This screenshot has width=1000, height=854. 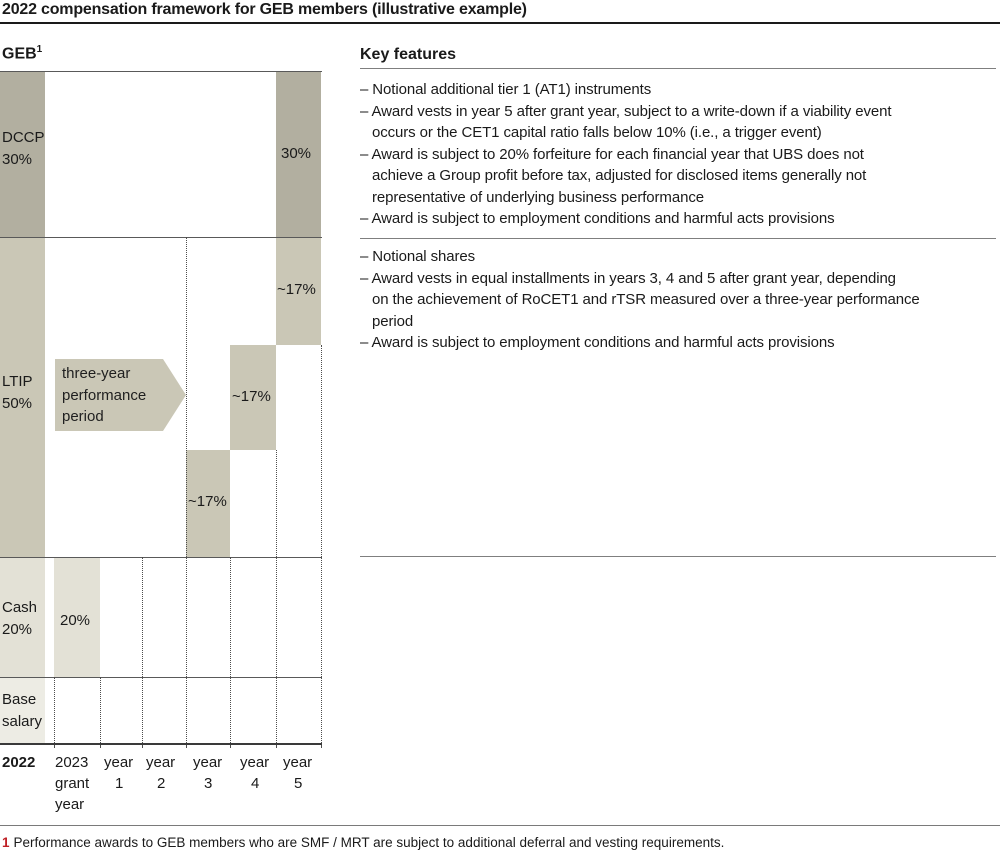 I want to click on axis-label-2022: 2022, so click(x=19, y=762).